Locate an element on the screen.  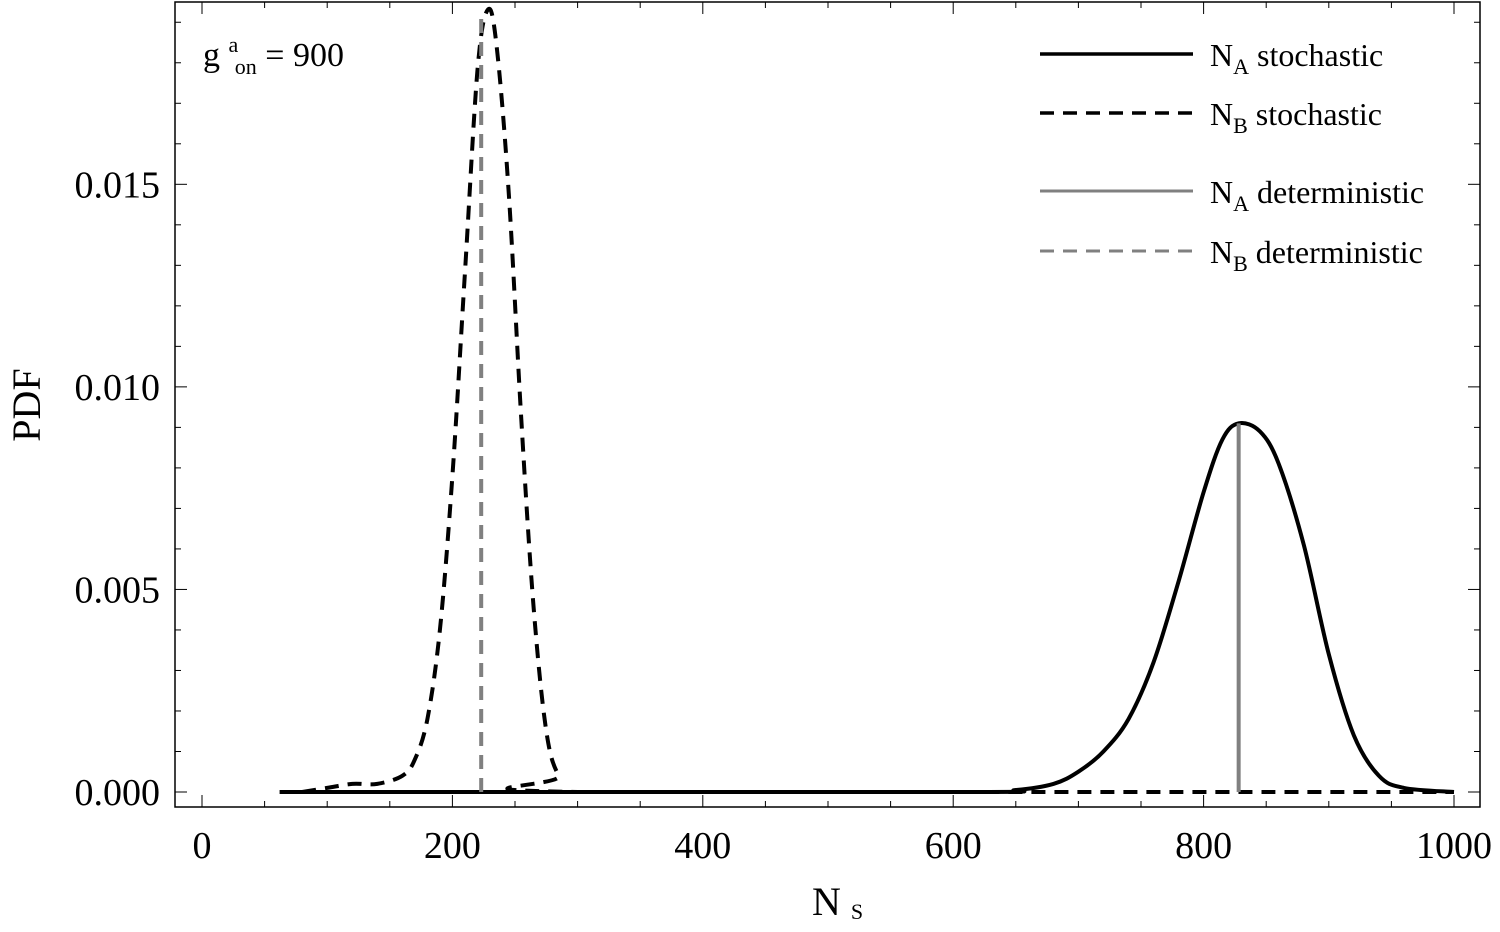
y-tick-label: 0.015 is located at coordinates (118, 185).